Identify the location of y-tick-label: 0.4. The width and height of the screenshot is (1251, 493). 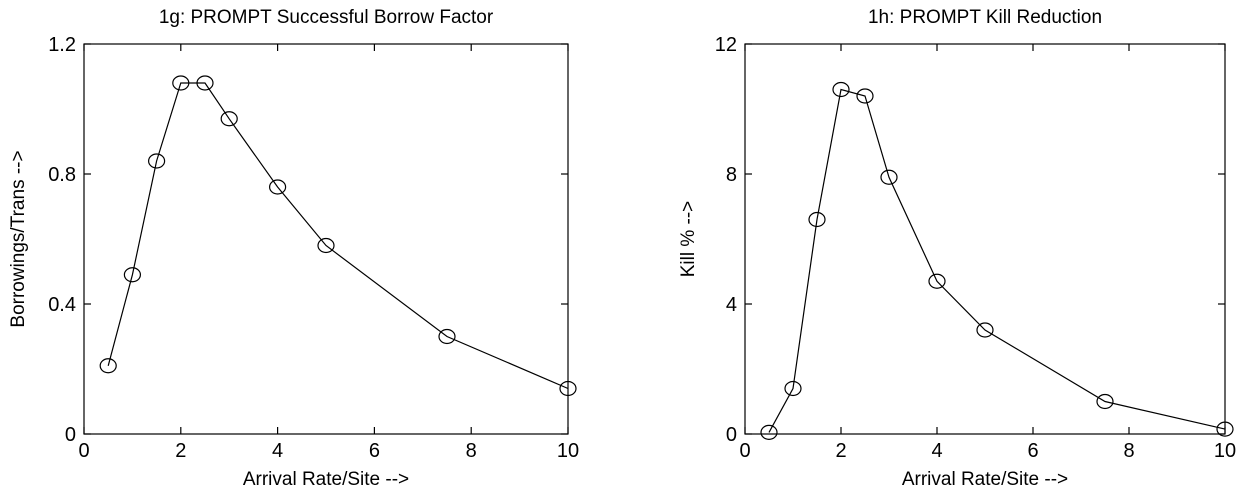
(62, 305).